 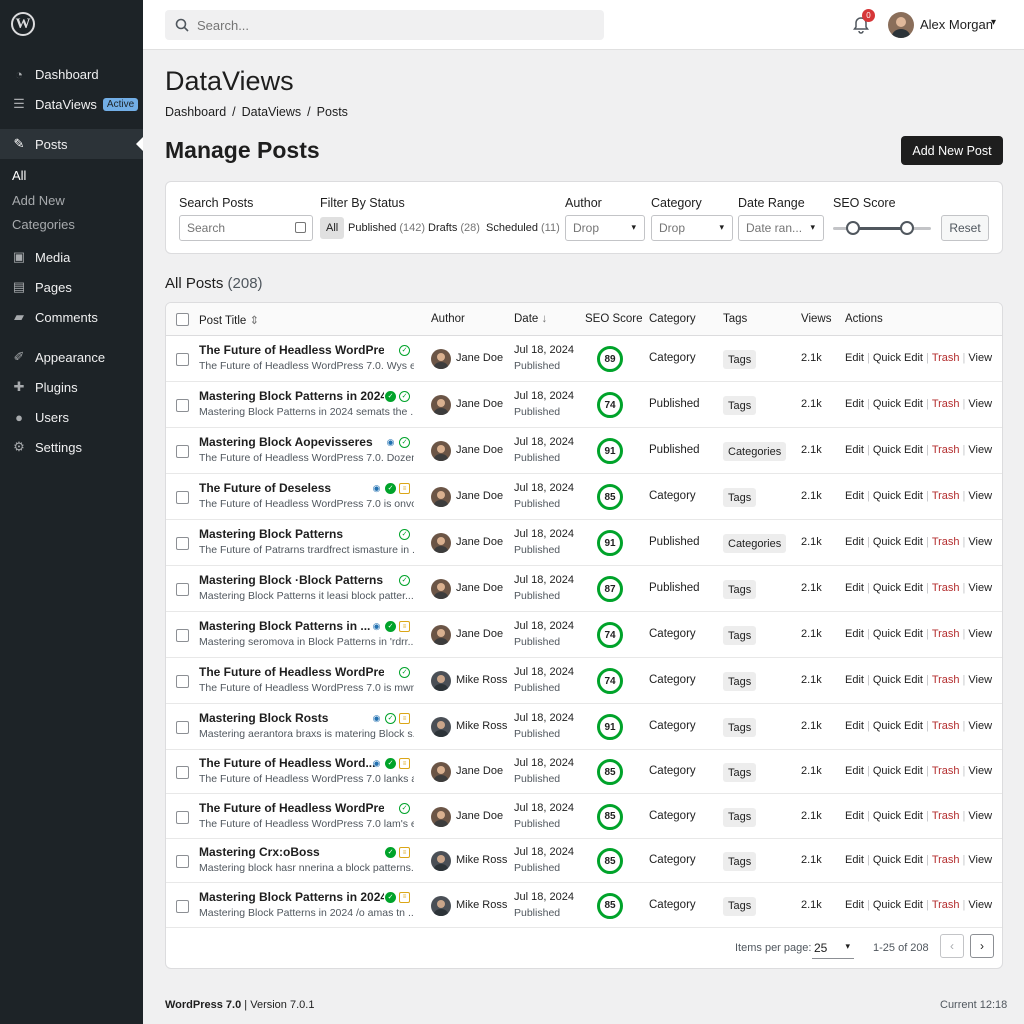 I want to click on status-scheduled-chip: Scheduled (11), so click(x=523, y=228).